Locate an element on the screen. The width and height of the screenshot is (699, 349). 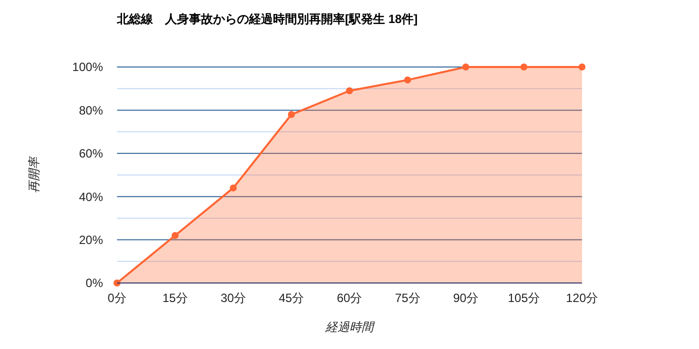
x-tick-label: 75分 is located at coordinates (407, 298).